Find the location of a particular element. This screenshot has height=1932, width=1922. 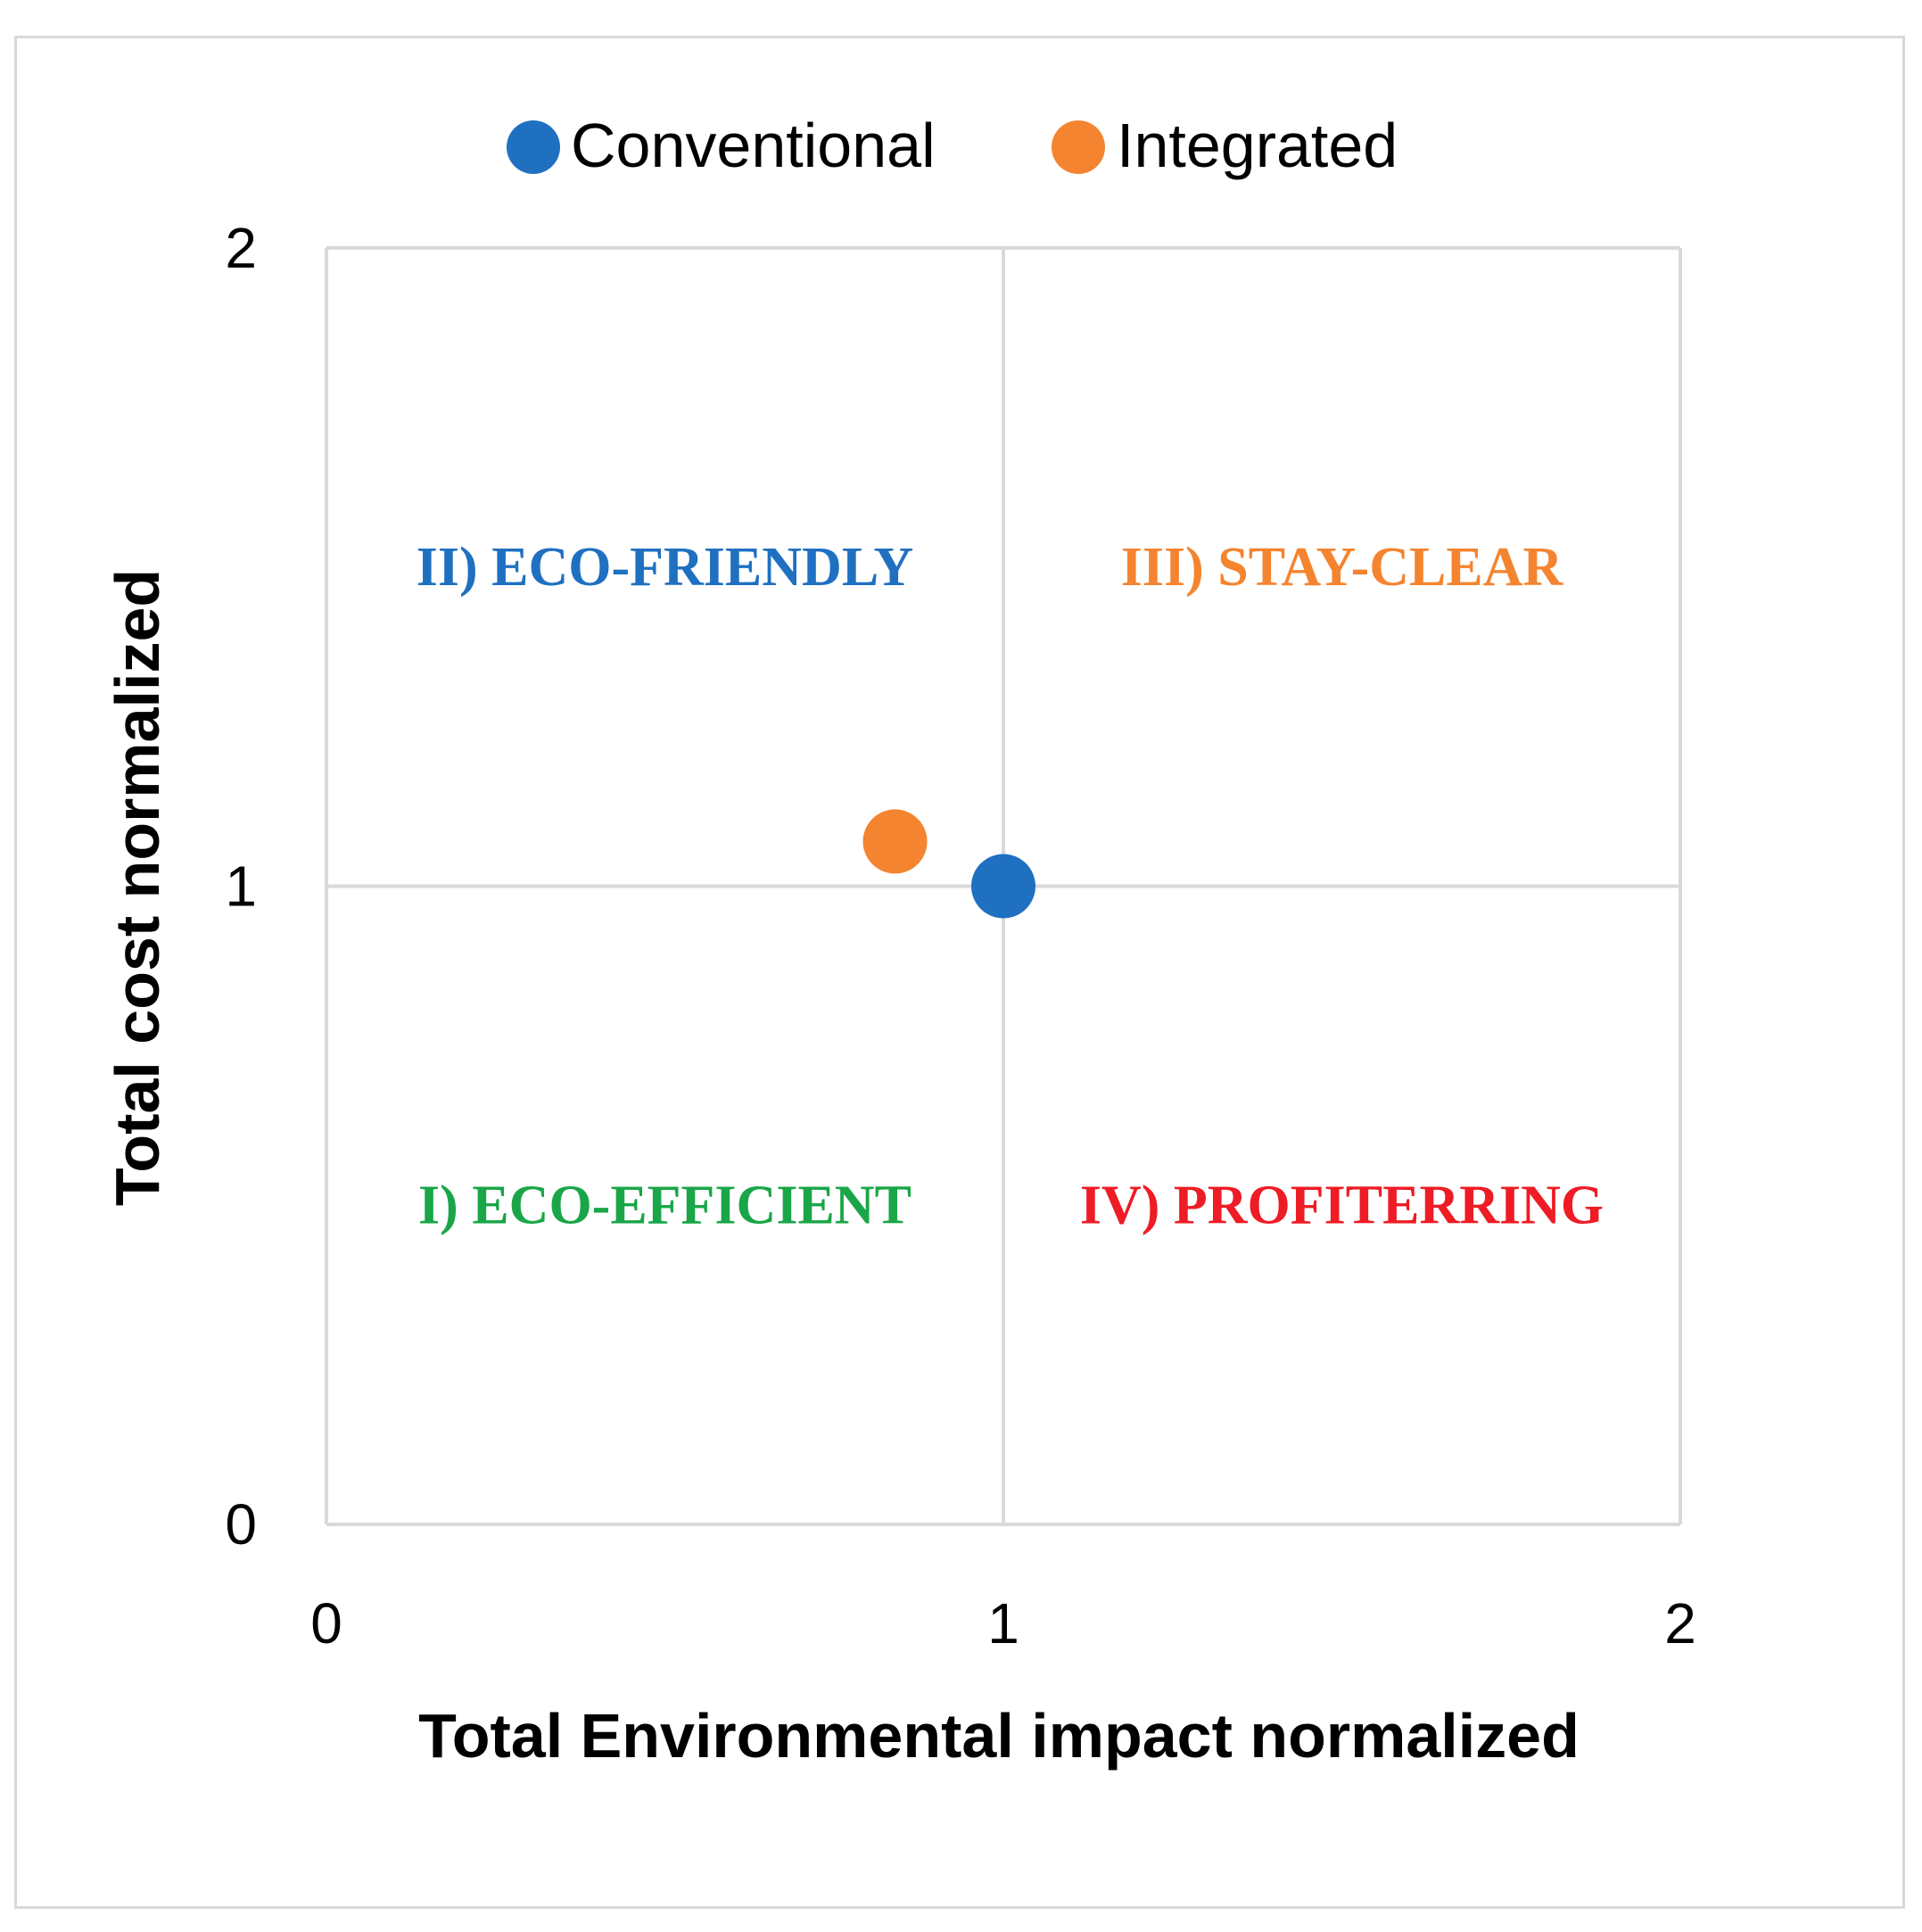

y-tick-label: 1 is located at coordinates (241, 887).